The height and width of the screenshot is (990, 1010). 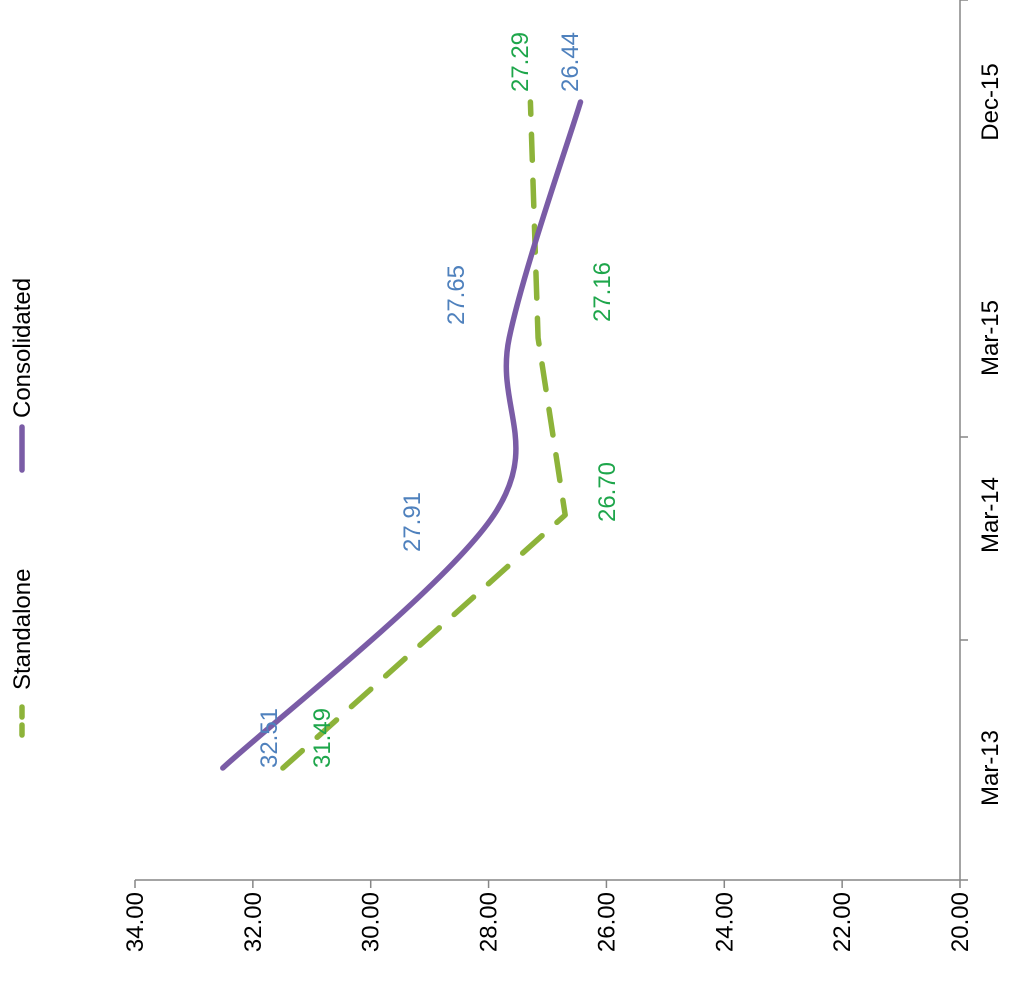 I want to click on value-tick-label: 28.00, so click(x=489, y=922).